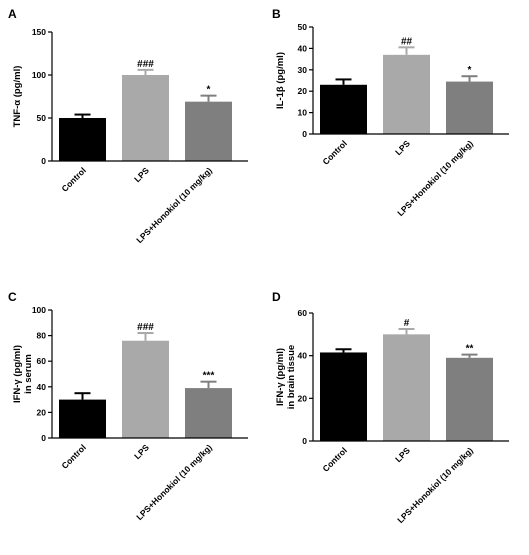  I want to click on category-label-control-d: Control, so click(334, 459).